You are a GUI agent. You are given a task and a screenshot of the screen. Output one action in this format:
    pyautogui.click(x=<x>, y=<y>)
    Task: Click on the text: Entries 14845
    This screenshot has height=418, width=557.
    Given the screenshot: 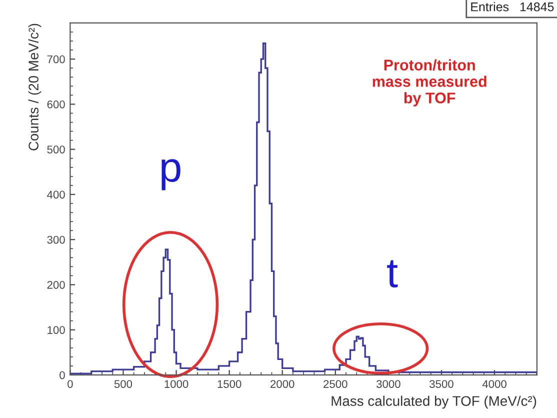 What is the action you would take?
    pyautogui.click(x=512, y=7)
    